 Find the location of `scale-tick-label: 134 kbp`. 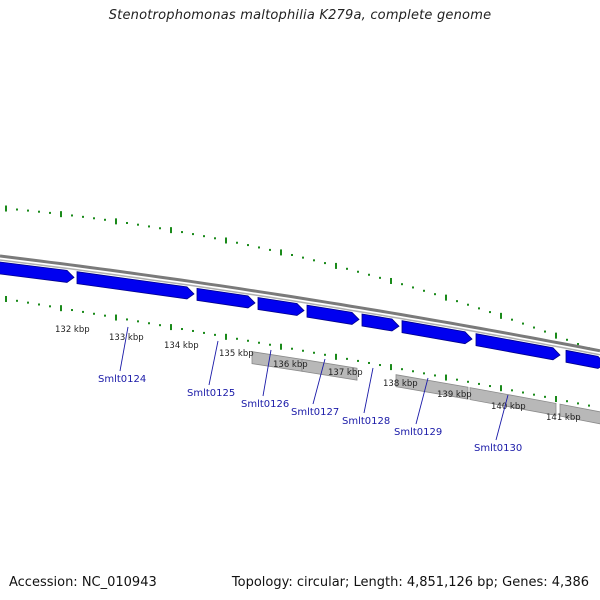

scale-tick-label: 134 kbp is located at coordinates (181, 346).